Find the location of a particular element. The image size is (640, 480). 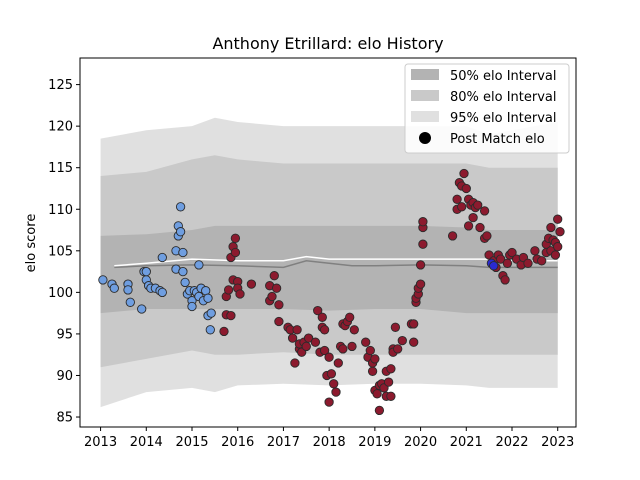

y-tick-label: 90 is located at coordinates (64, 376).